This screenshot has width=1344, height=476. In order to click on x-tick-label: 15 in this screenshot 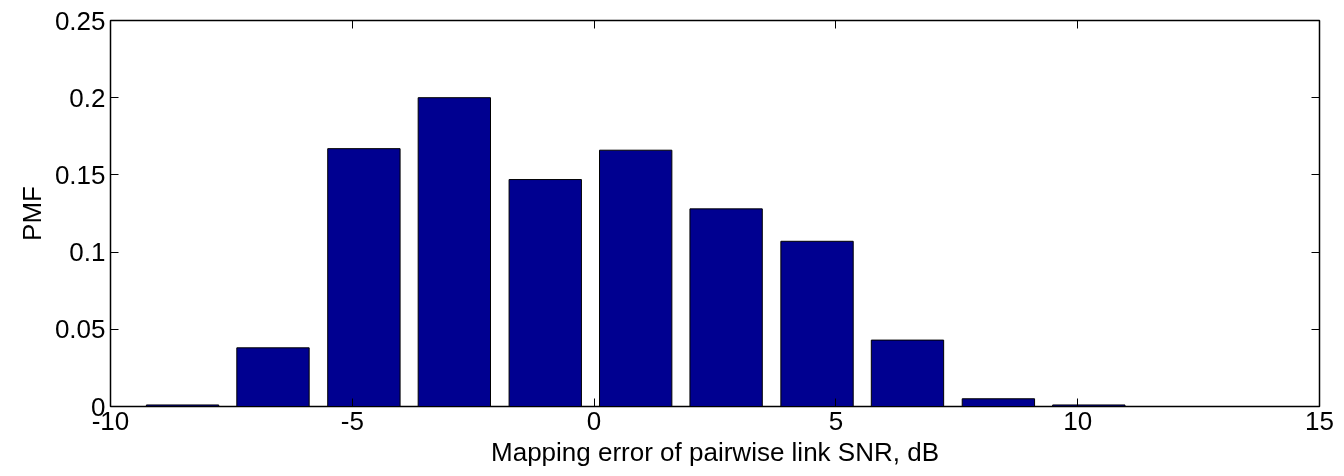, I will do `click(1319, 420)`.